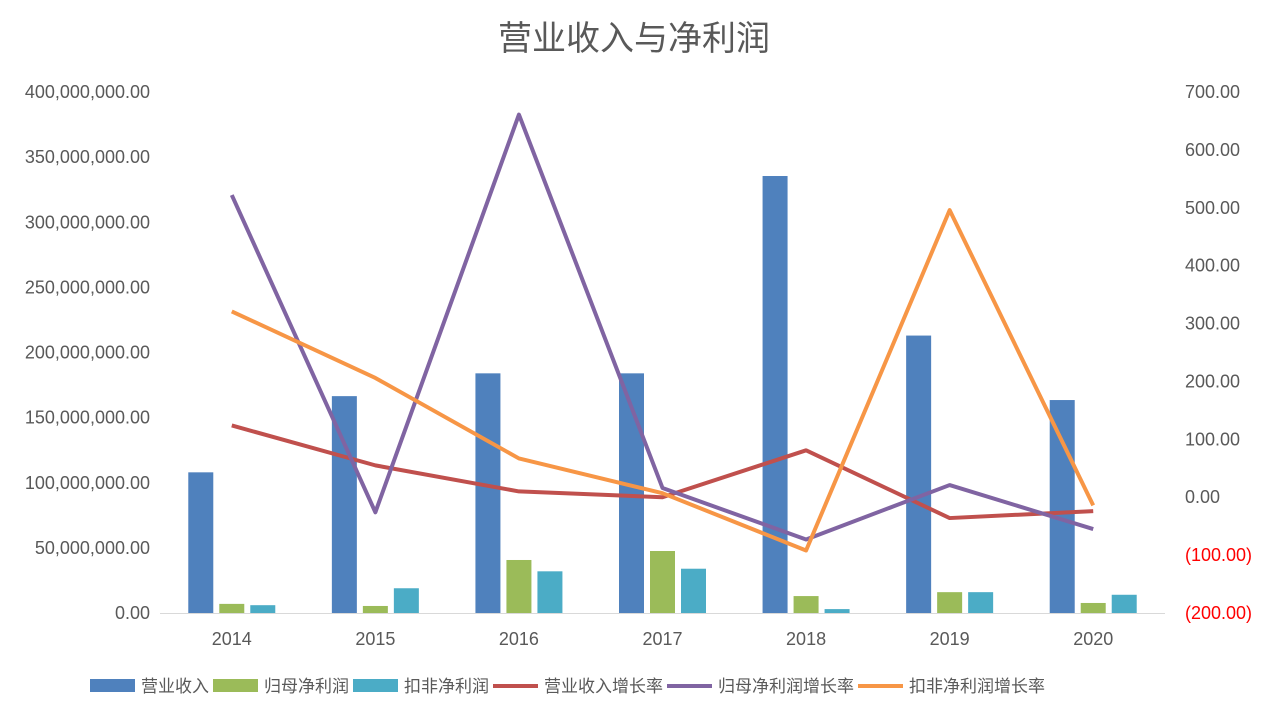  What do you see at coordinates (1212, 381) in the screenshot?
I see `right-tick-label: 200.00` at bounding box center [1212, 381].